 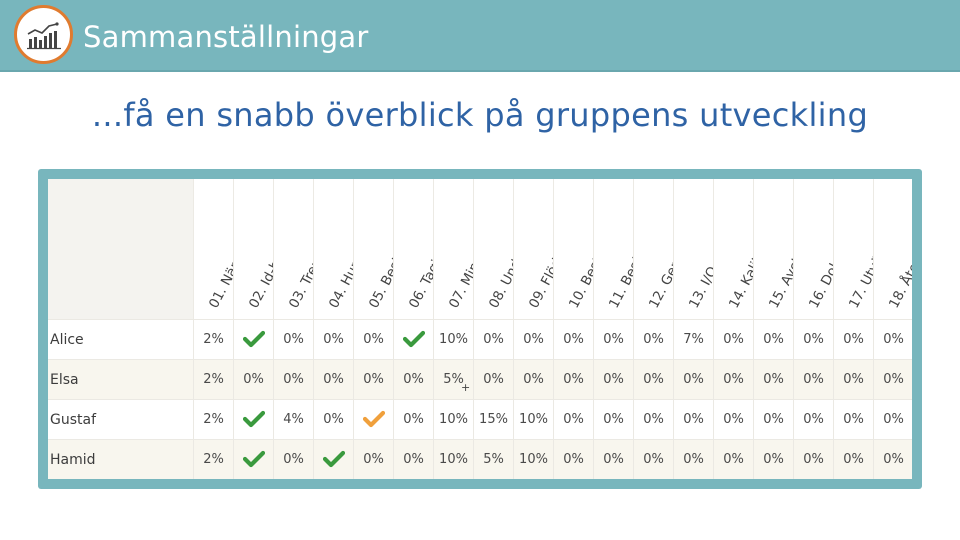 What do you see at coordinates (73, 420) in the screenshot?
I see `student-name: Gustaf` at bounding box center [73, 420].